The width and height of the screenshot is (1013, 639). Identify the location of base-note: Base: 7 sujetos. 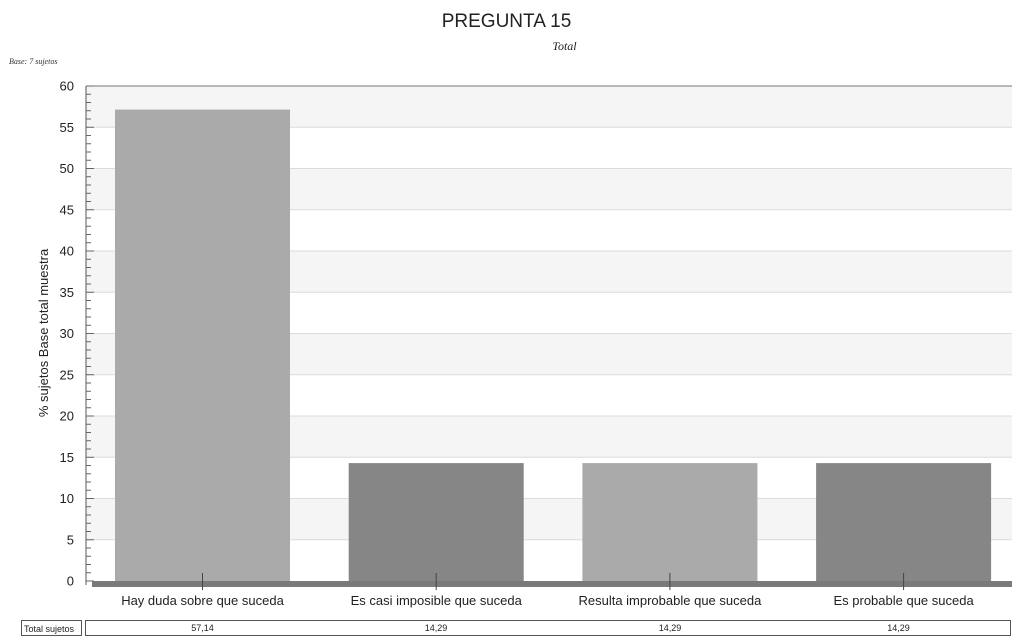
(33, 61).